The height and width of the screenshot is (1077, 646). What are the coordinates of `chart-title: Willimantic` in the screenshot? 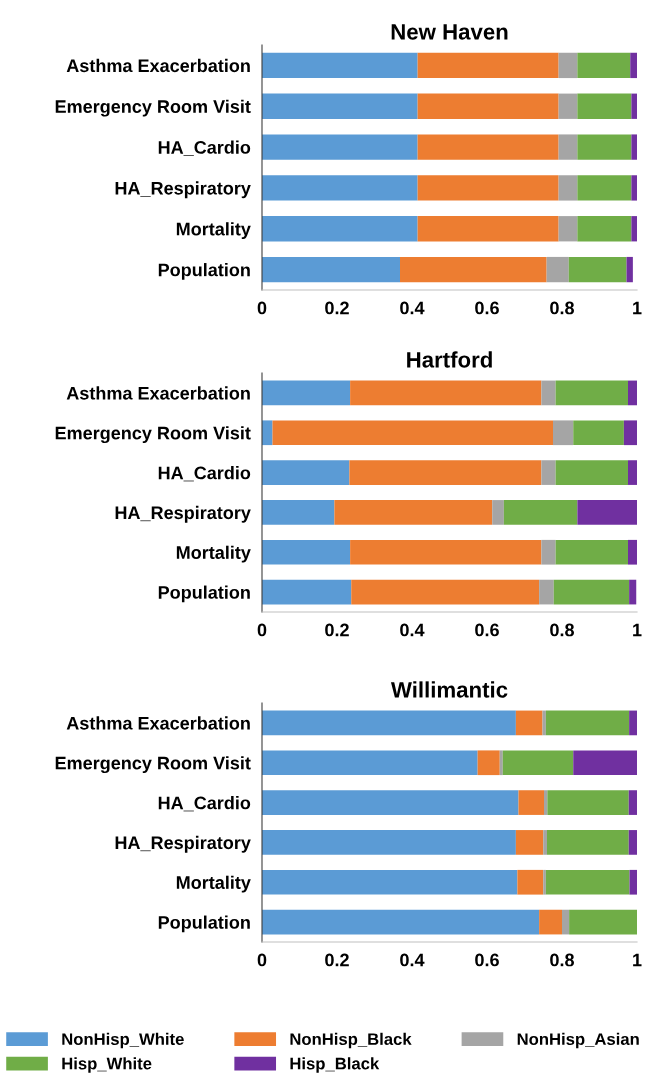 It's located at (449, 689).